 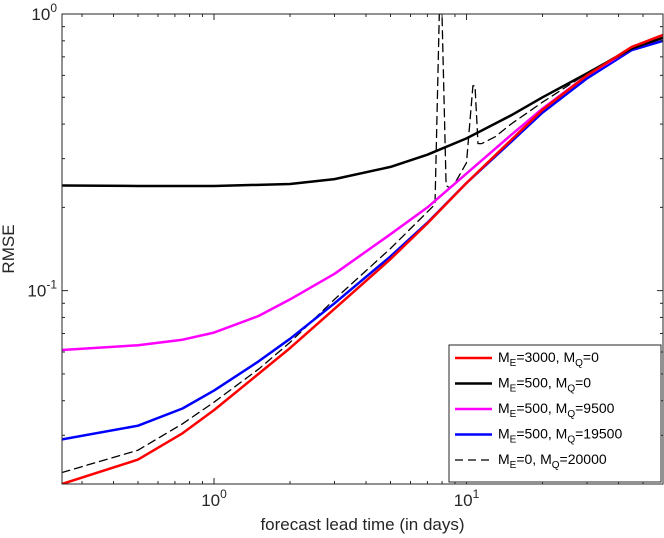 I want to click on legend-label: ME=500, MQ=19500, so click(x=560, y=436).